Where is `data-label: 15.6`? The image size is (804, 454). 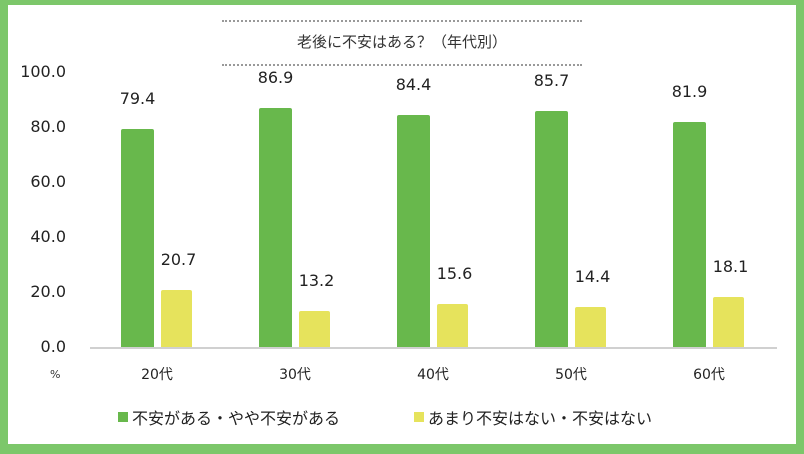 data-label: 15.6 is located at coordinates (454, 274).